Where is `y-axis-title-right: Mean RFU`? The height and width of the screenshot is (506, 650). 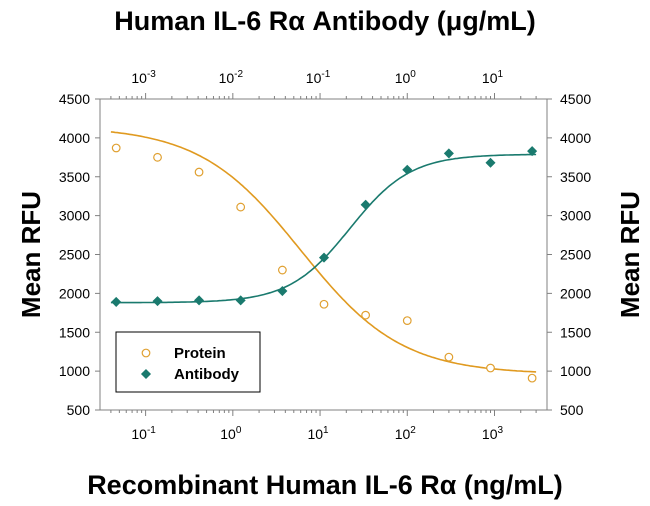
y-axis-title-right: Mean RFU is located at coordinates (630, 254).